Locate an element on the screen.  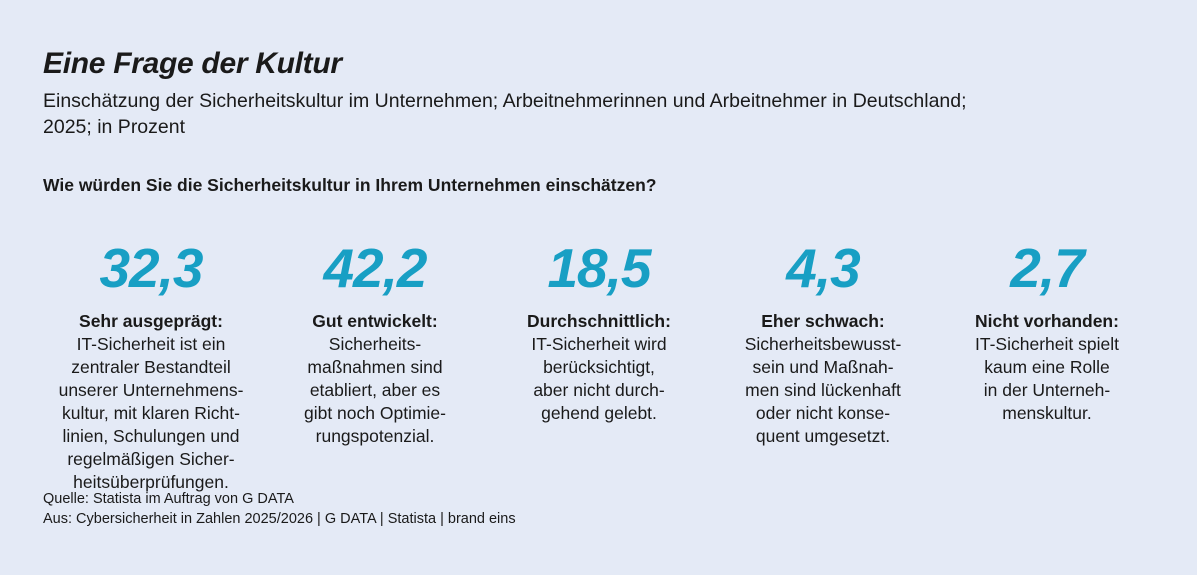
value-percent: 4,3 is located at coordinates (823, 268).